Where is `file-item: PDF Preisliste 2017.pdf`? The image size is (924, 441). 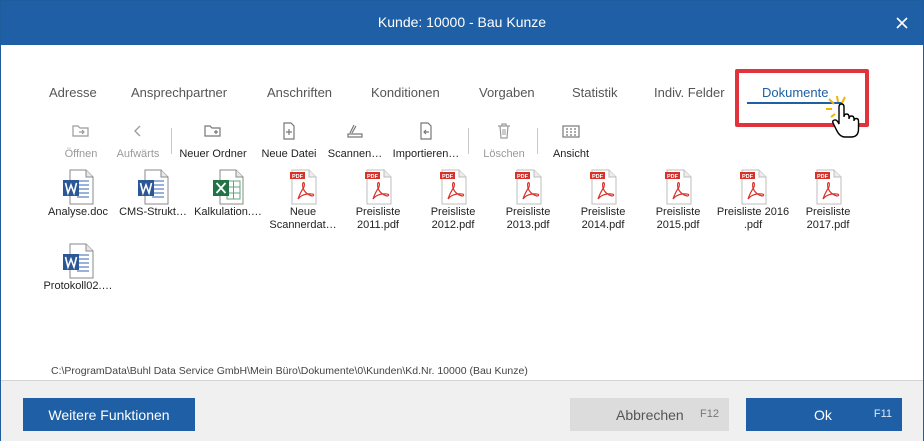
file-item: PDF Preisliste 2017.pdf is located at coordinates (828, 200).